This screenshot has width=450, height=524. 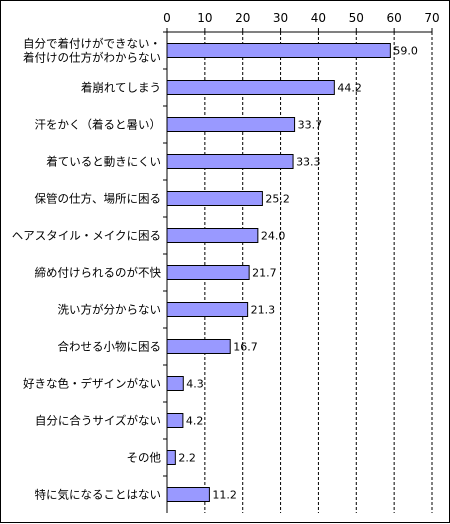 What do you see at coordinates (144, 458) in the screenshot?
I see `category-label: その他` at bounding box center [144, 458].